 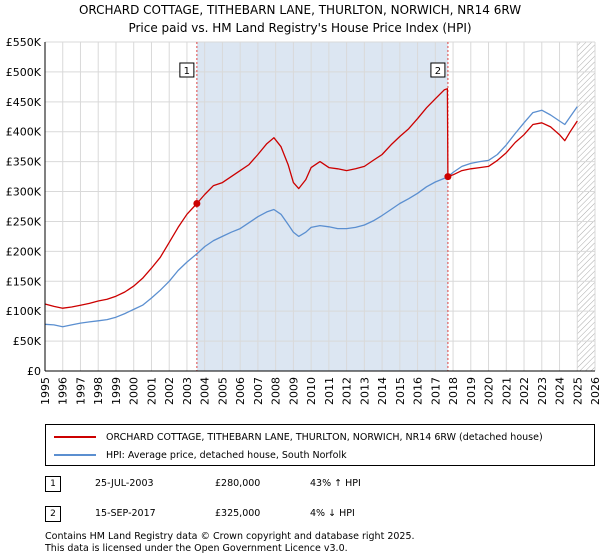 What do you see at coordinates (506, 391) in the screenshot?
I see `x-tick-label: 2021` at bounding box center [506, 391].